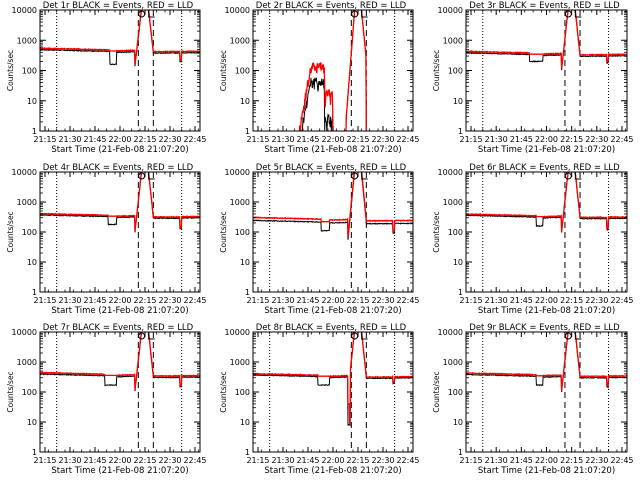 The height and width of the screenshot is (480, 640). Describe the element at coordinates (331, 168) in the screenshot. I see `panel-title: Det 5r BLACK = Events, RED = LLD` at that location.